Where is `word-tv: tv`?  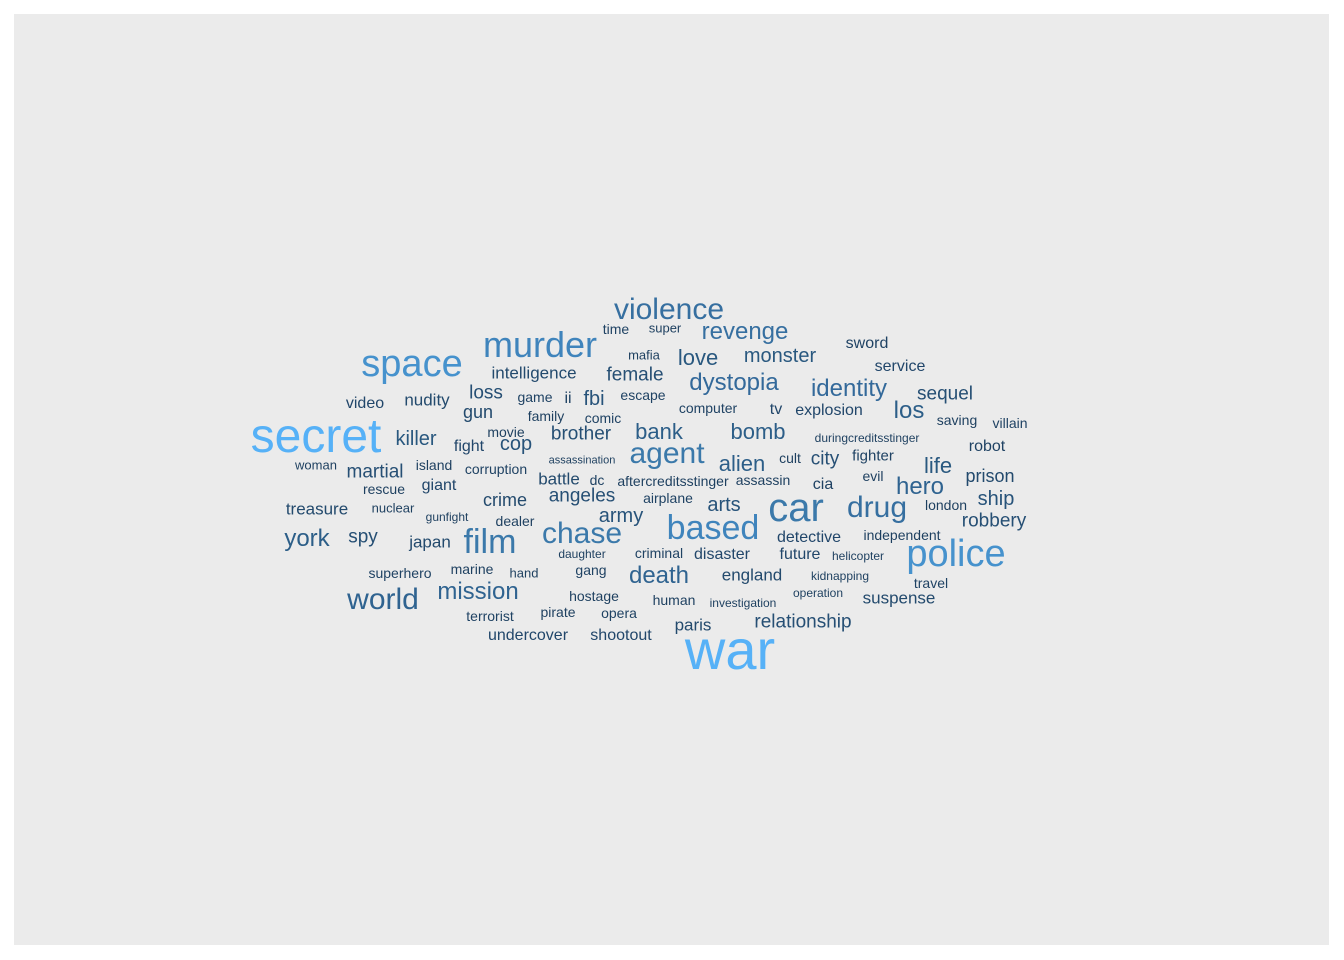
word-tv: tv is located at coordinates (776, 409).